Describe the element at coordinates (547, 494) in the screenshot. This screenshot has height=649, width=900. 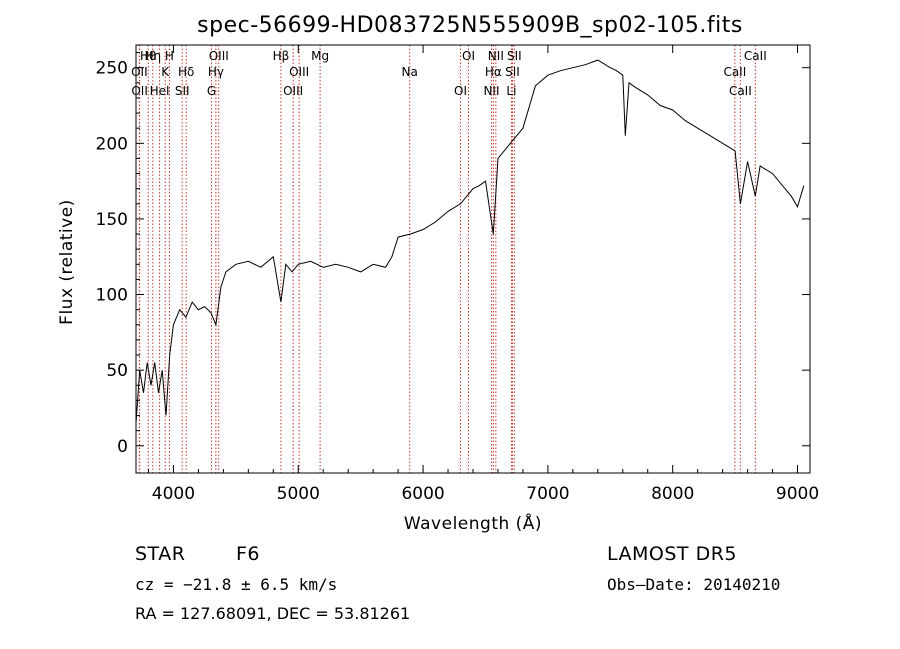
I see `x-tick-label: 7000` at that location.